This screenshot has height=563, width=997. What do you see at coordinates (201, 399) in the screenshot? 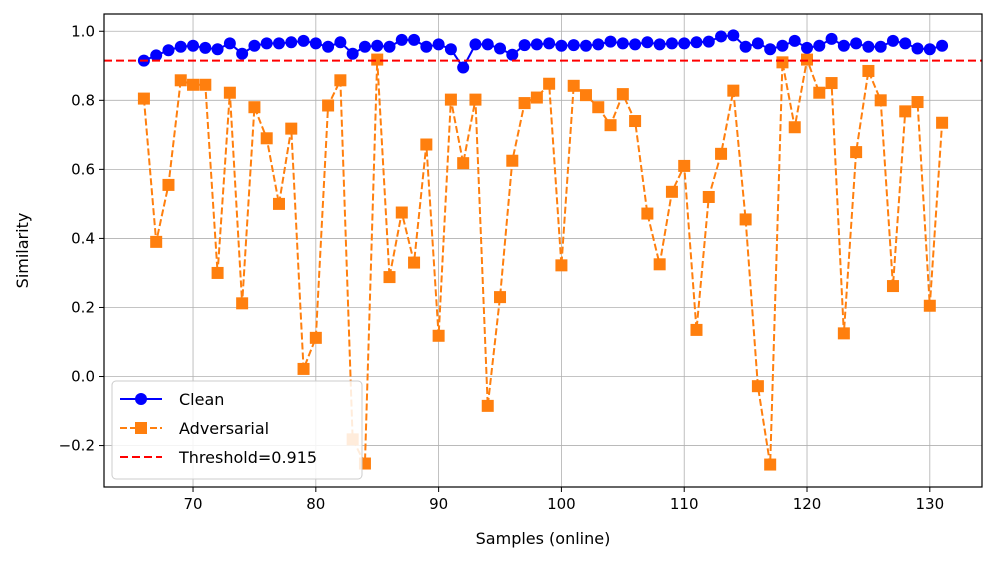
I see `legend-label: Clean` at bounding box center [201, 399].